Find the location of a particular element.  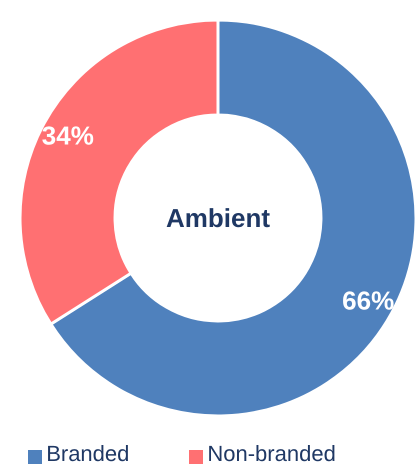

text: Ambient is located at coordinates (218, 218).